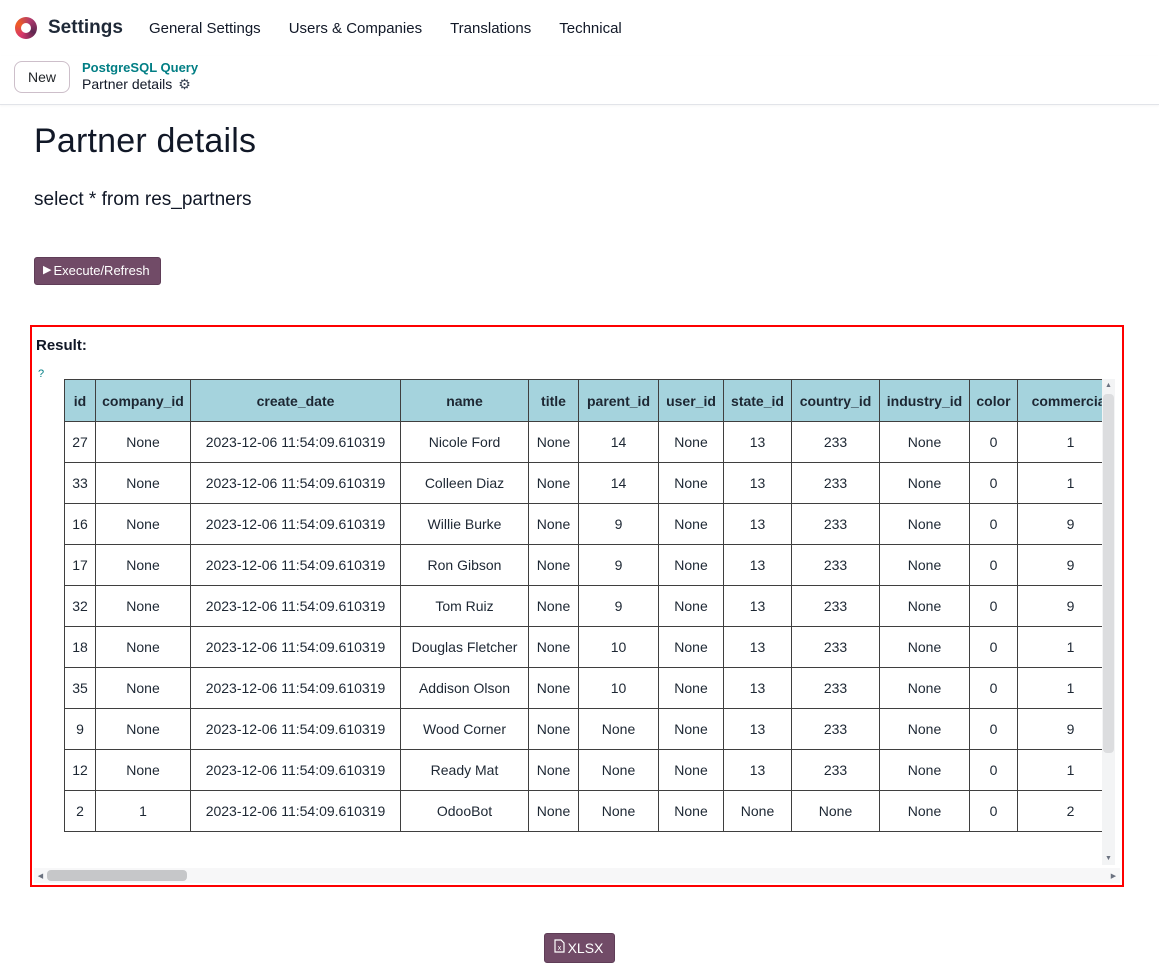 The image size is (1159, 980). What do you see at coordinates (553, 400) in the screenshot?
I see `column-header-title: title` at bounding box center [553, 400].